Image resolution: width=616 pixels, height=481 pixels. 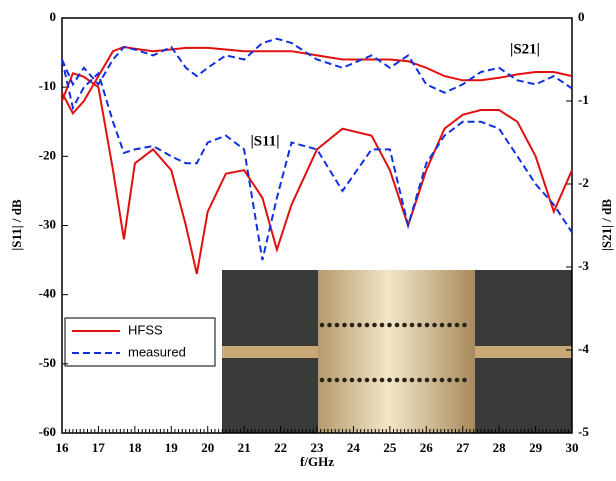 I want to click on x-tick-label: 18, so click(x=135, y=447).